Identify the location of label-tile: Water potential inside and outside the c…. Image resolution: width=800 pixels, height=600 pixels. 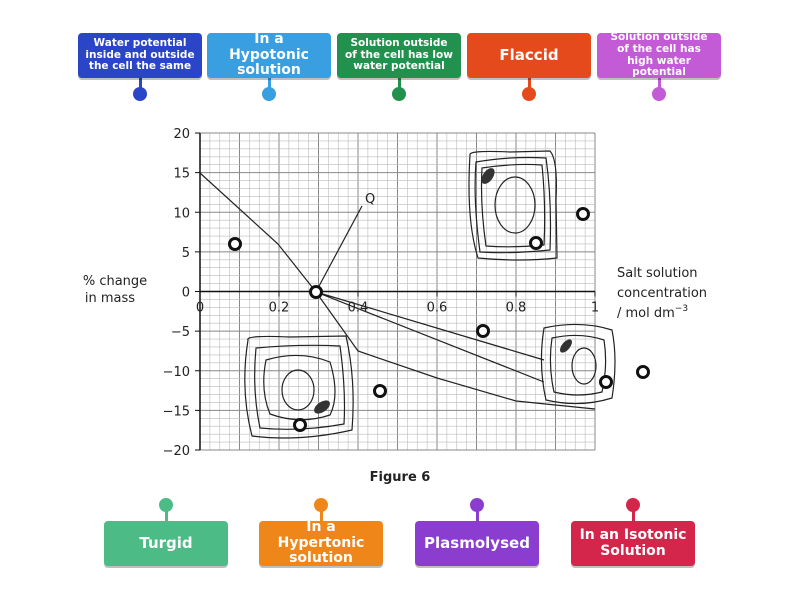
(140, 55).